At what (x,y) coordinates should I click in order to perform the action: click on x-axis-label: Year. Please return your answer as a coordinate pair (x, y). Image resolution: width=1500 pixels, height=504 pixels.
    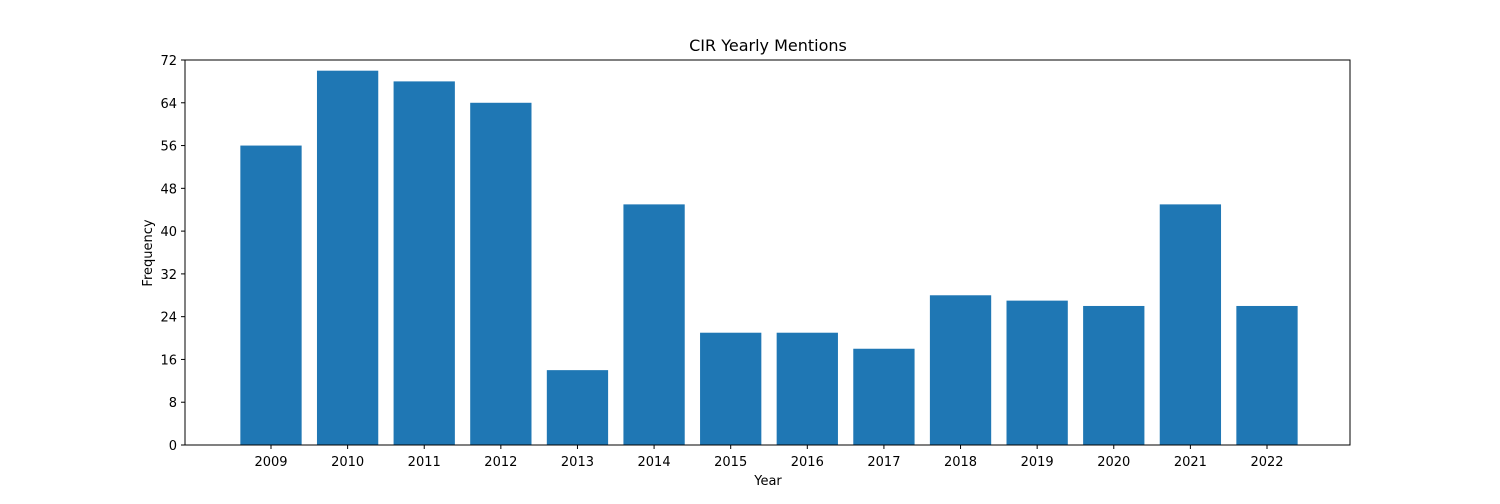
    Looking at the image, I should click on (767, 481).